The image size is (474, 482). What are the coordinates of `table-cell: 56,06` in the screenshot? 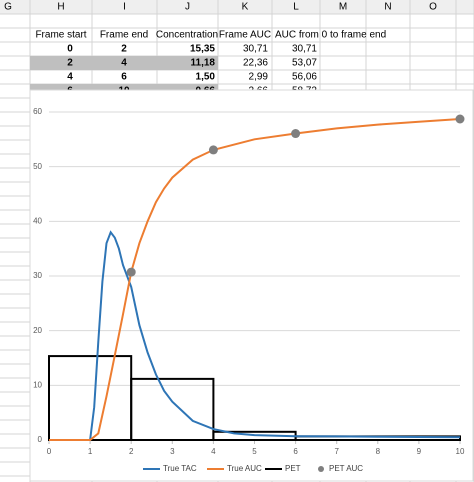 It's located at (304, 77).